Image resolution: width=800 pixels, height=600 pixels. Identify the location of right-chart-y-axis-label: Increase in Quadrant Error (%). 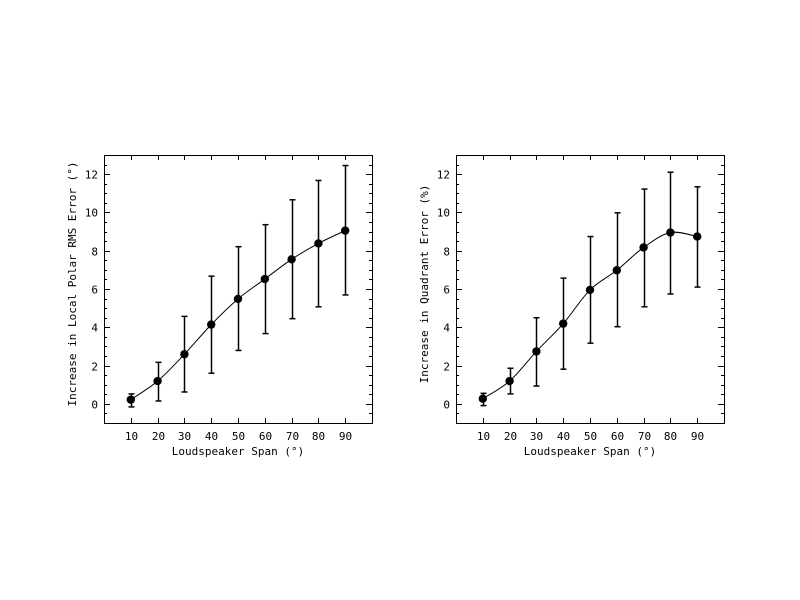
(424, 284).